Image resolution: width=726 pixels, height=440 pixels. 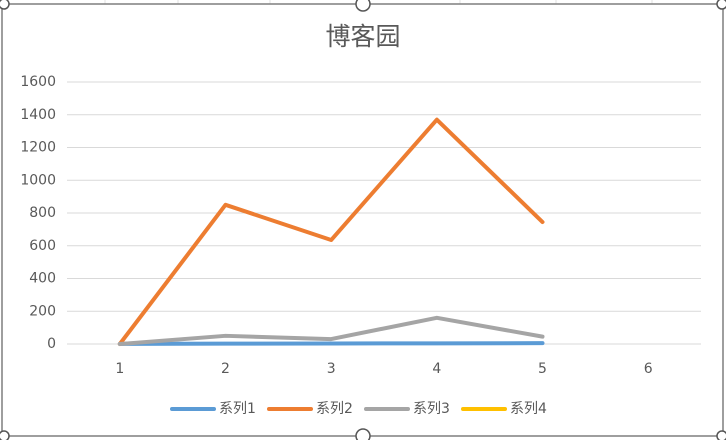 I want to click on y-tick-label: 1600, so click(x=38, y=82).